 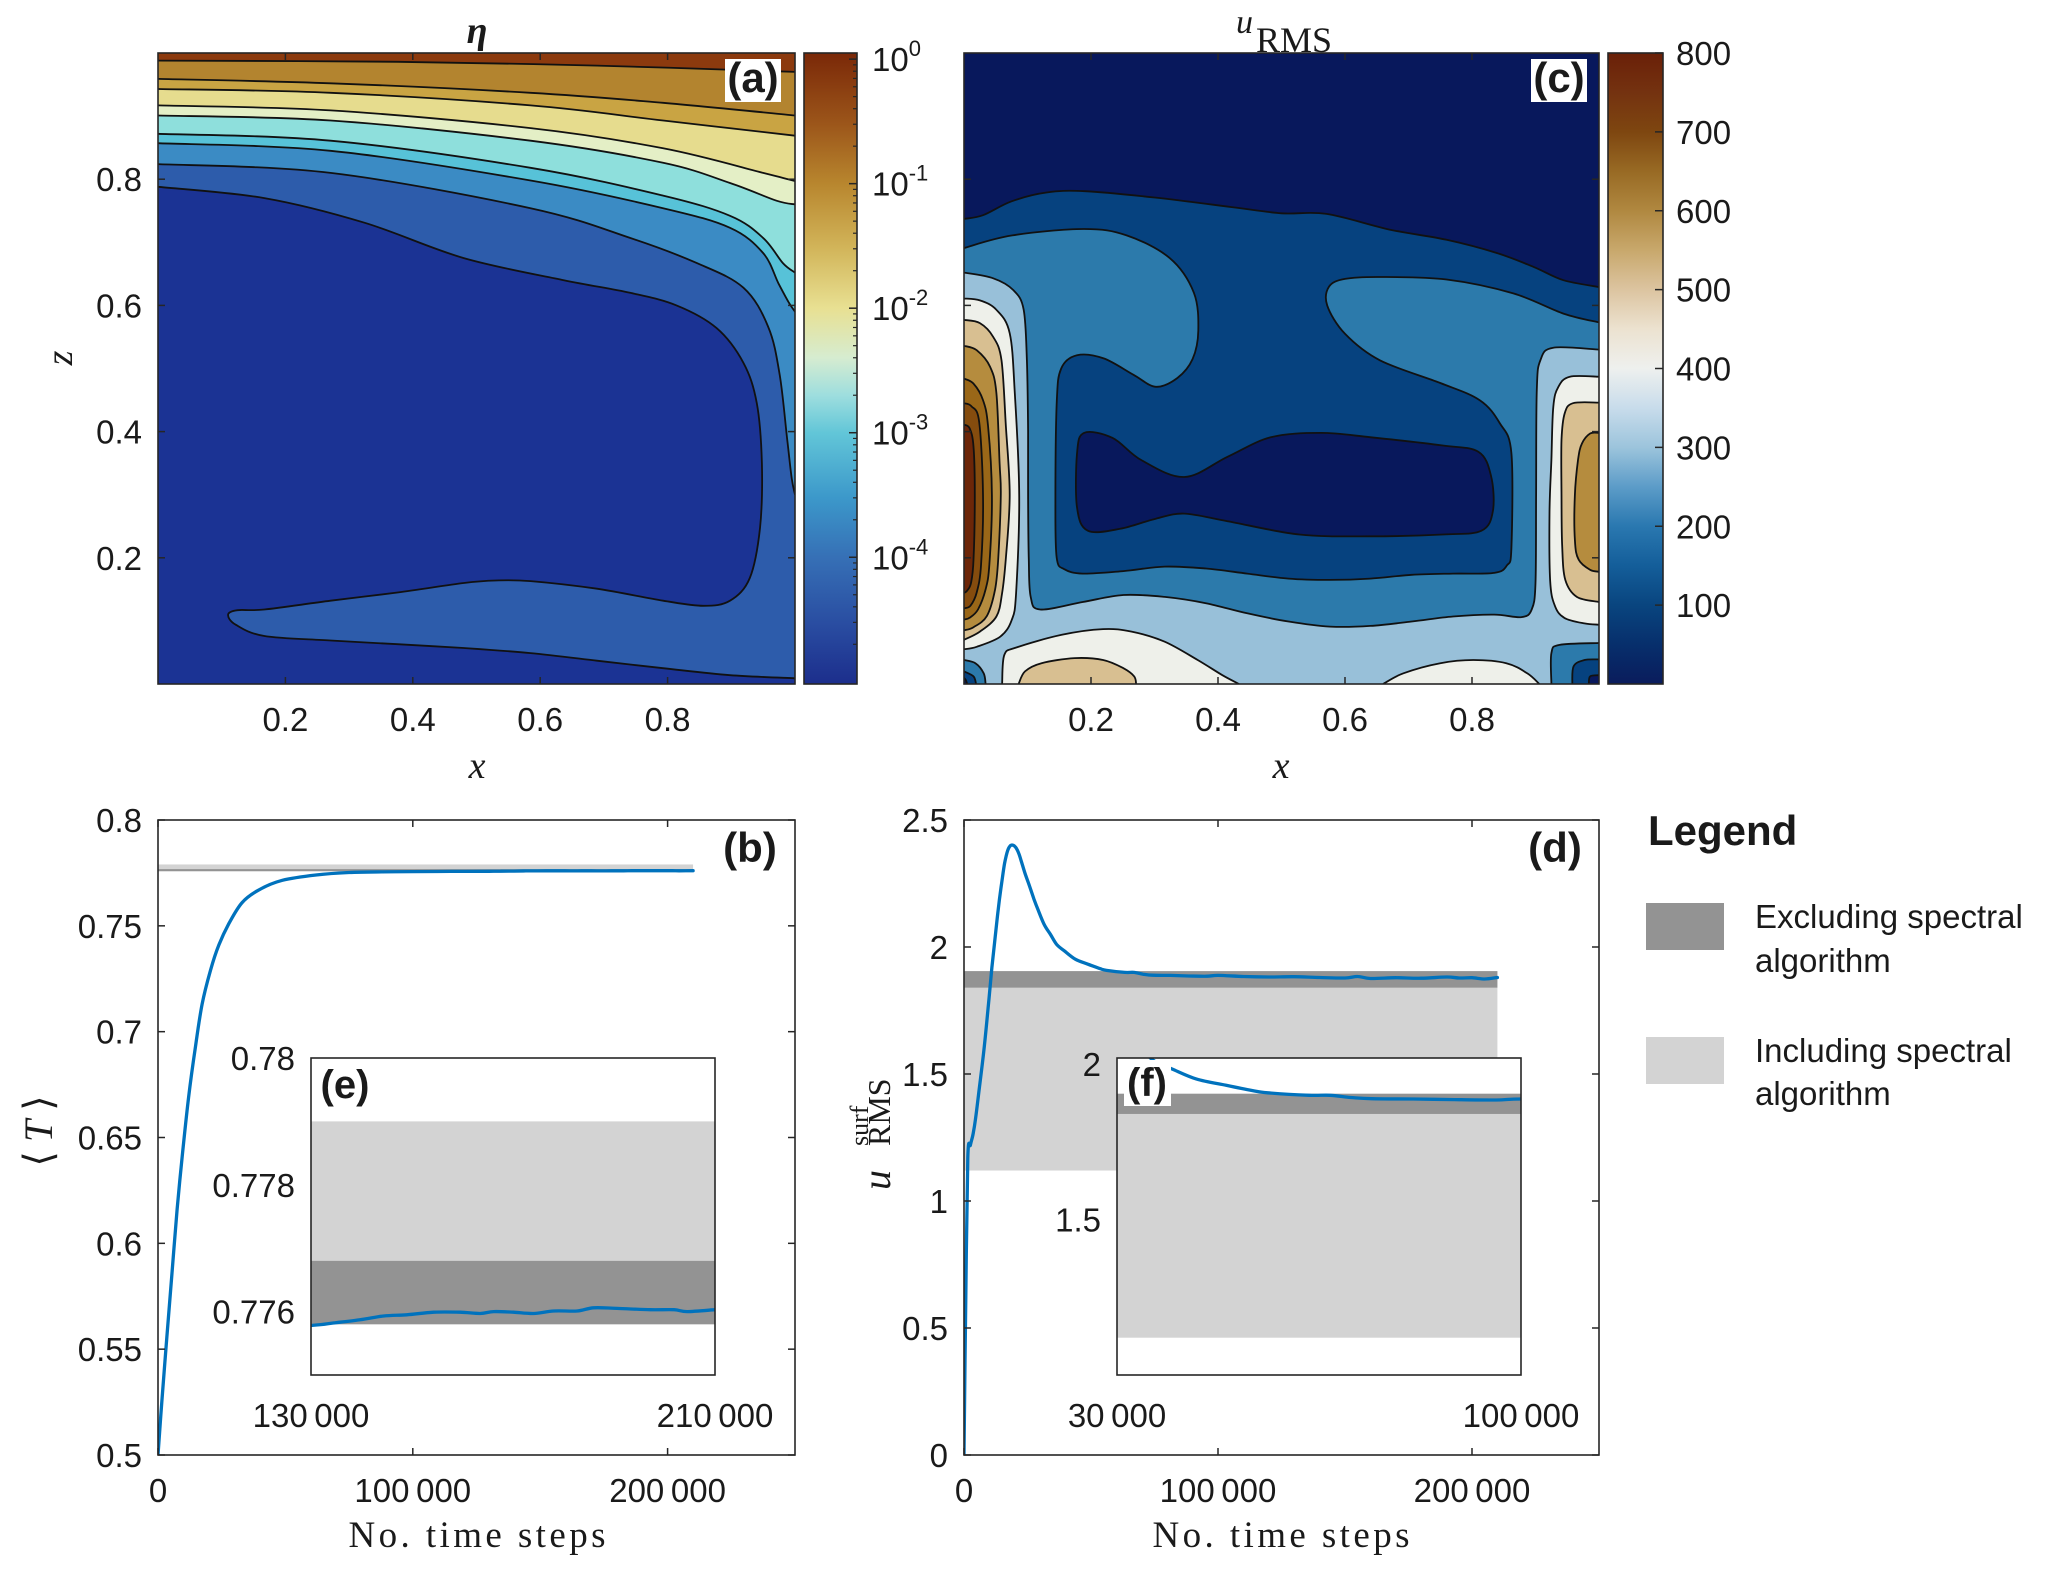 What do you see at coordinates (919, 422) in the screenshot?
I see `colorbar-label-exponent: -3` at bounding box center [919, 422].